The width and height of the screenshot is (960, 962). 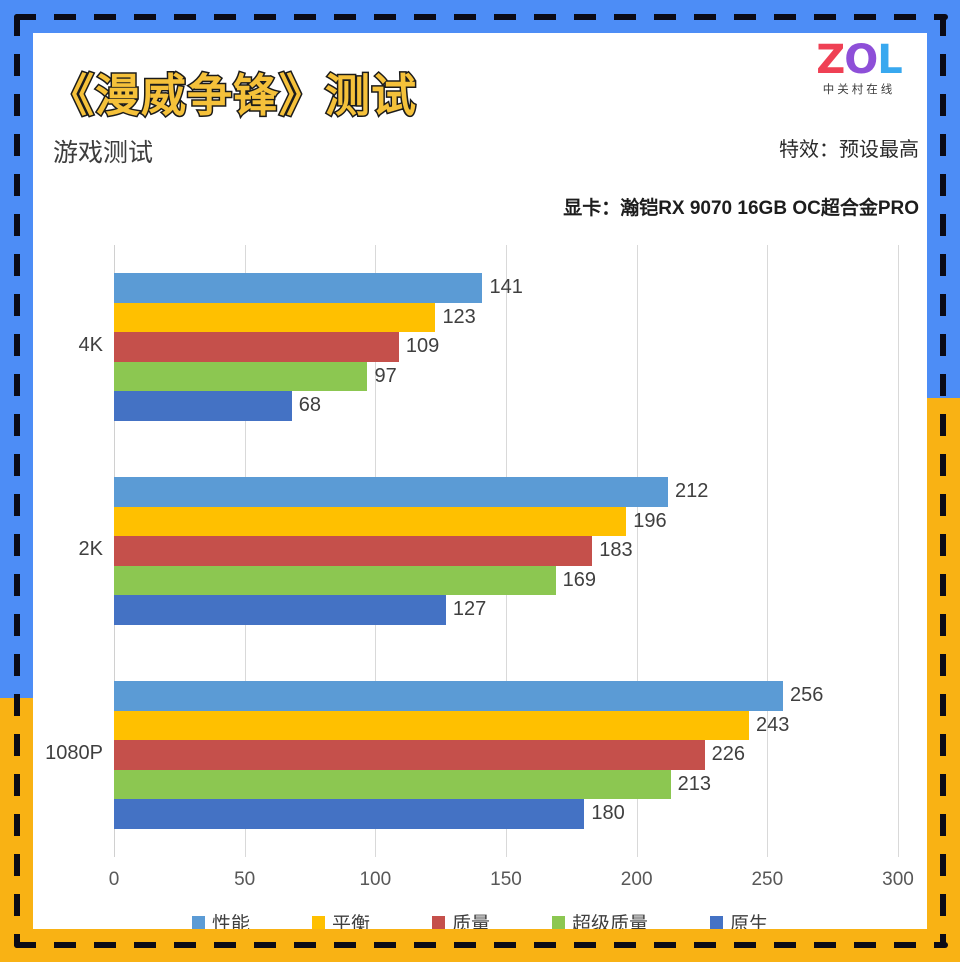 I want to click on category-label-2K: 2K, so click(x=90, y=549).